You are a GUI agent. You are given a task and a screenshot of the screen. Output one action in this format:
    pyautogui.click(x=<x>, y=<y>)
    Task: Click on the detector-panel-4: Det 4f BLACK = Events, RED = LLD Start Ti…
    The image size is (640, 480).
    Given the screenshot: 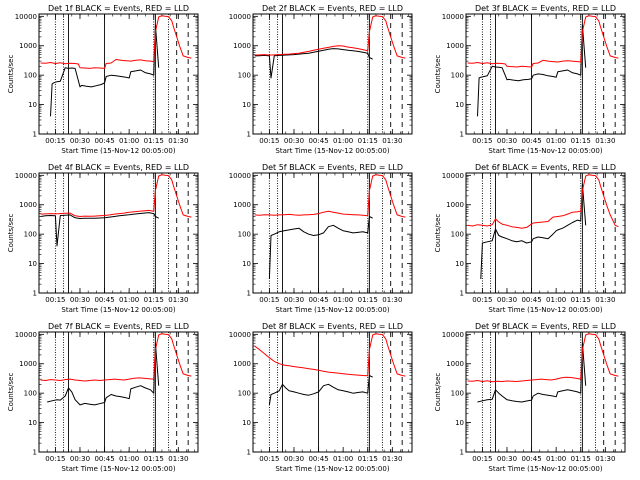 What is the action you would take?
    pyautogui.click(x=103, y=238)
    